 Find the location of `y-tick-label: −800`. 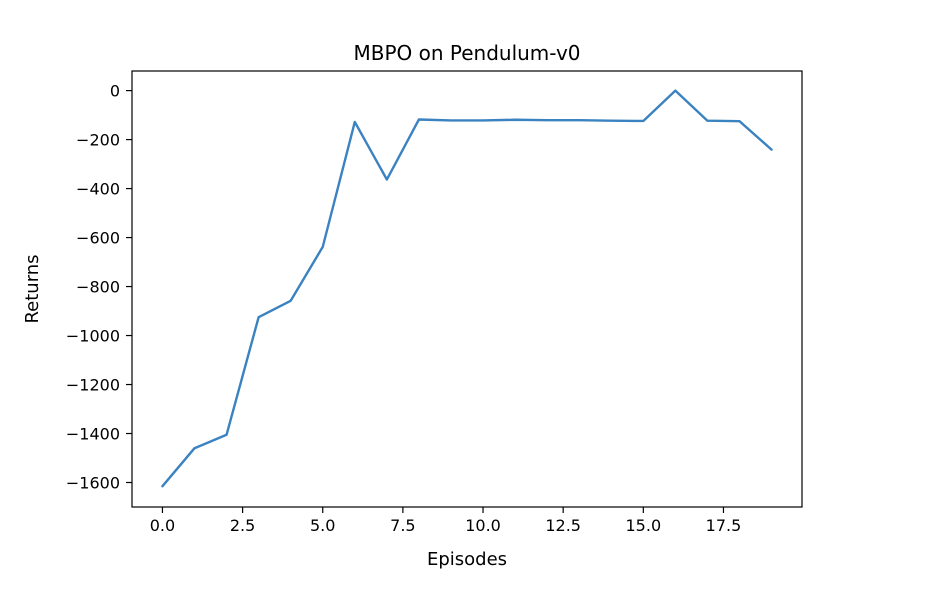

y-tick-label: −800 is located at coordinates (98, 287).